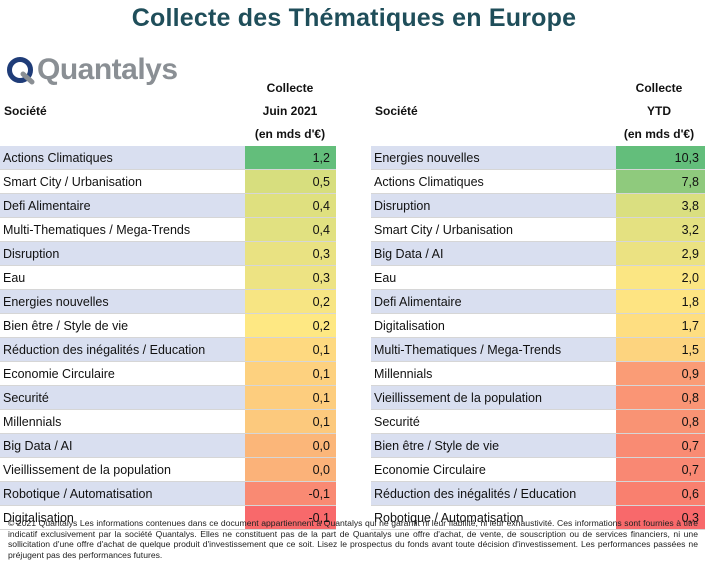  Describe the element at coordinates (168, 349) in the screenshot. I see `table-row: Réduction des inégalités / Education 0,1` at that location.